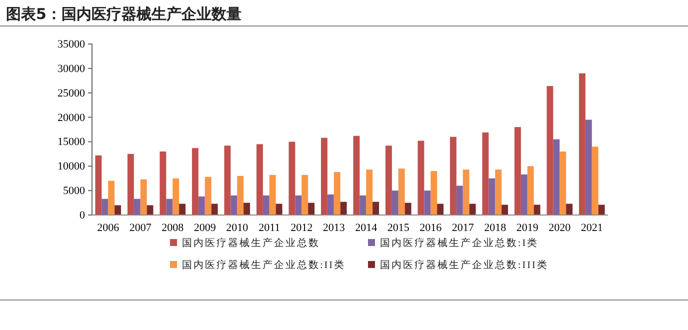 Image resolution: width=688 pixels, height=330 pixels. I want to click on x-tick-label: 2014, so click(366, 228).